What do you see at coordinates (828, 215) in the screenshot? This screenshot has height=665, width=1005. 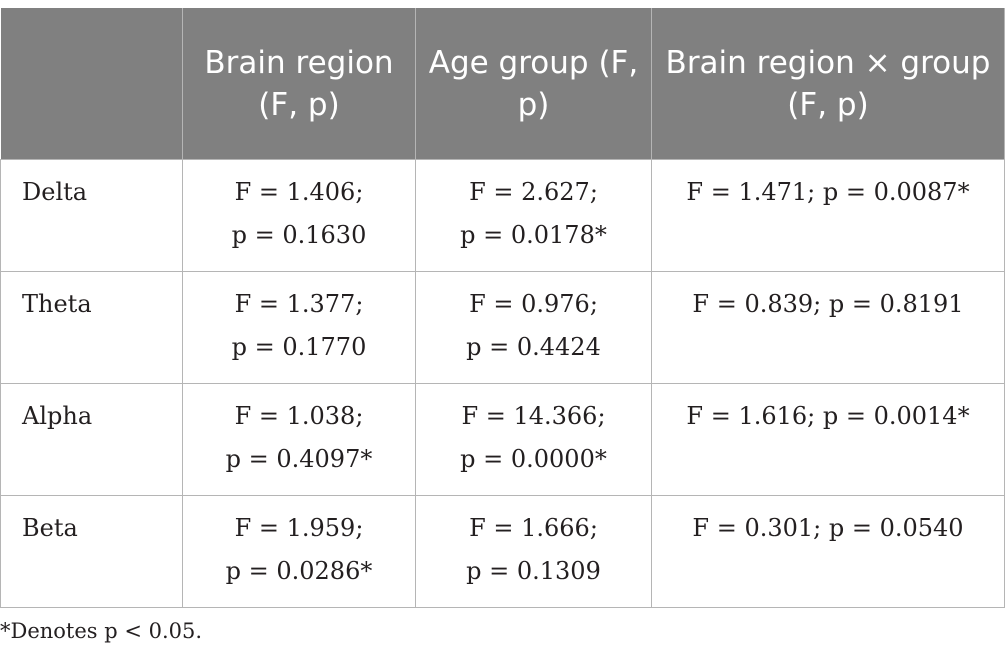 I see `interaction-cell: F = 1.471; p = 0.0087*` at bounding box center [828, 215].